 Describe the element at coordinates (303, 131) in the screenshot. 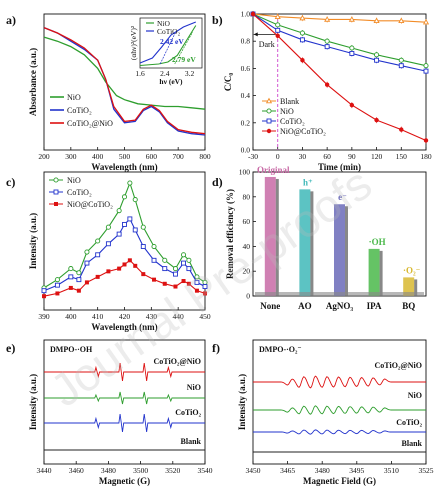

I see `panel-b-legend-label: NiO@CoTiO₂` at that location.